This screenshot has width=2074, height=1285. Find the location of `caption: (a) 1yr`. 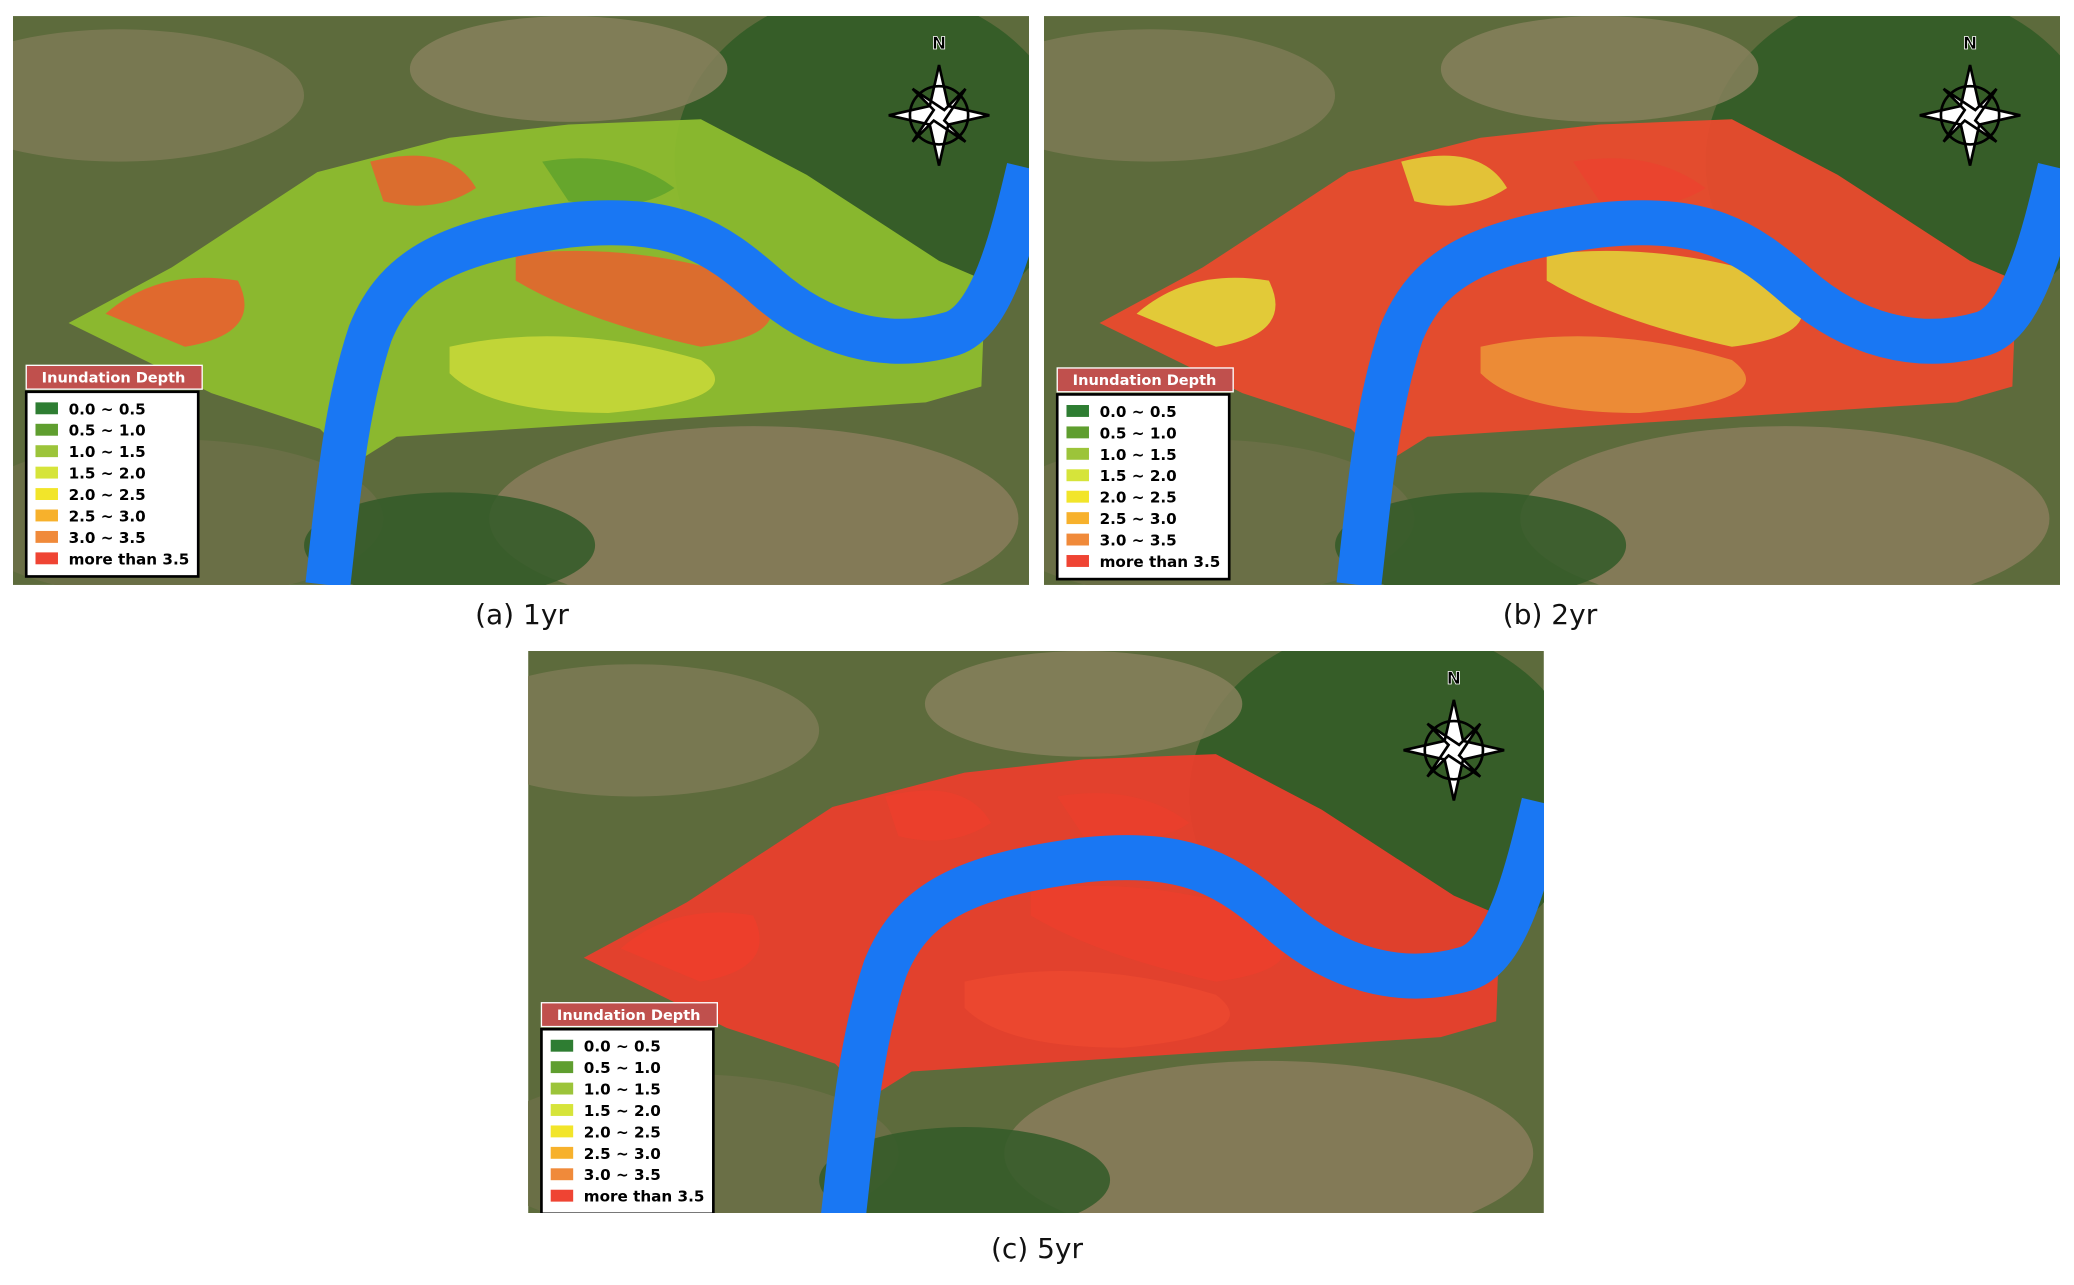

caption: (a) 1yr is located at coordinates (522, 614).